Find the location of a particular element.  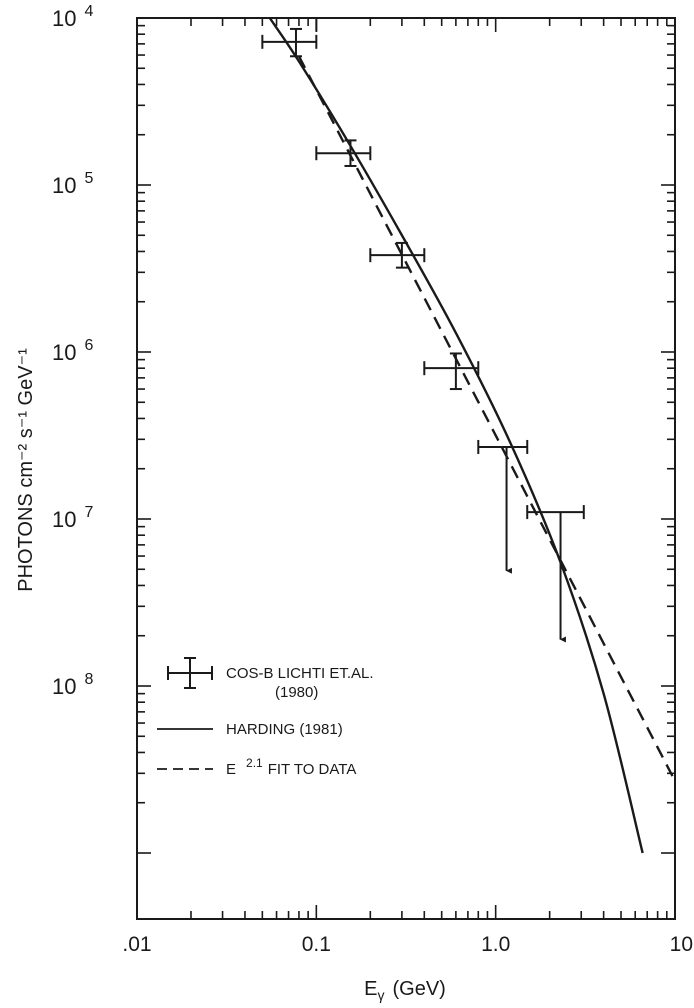

y-tick-exponent: 6 is located at coordinates (88, 345).